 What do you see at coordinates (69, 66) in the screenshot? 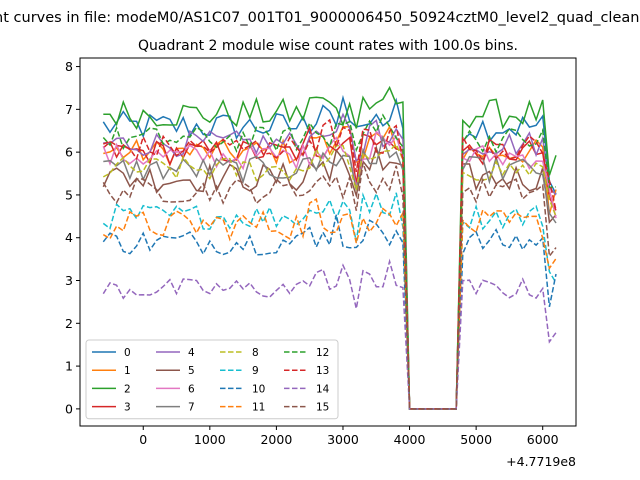
I see `y-tick-label: 8` at bounding box center [69, 66].